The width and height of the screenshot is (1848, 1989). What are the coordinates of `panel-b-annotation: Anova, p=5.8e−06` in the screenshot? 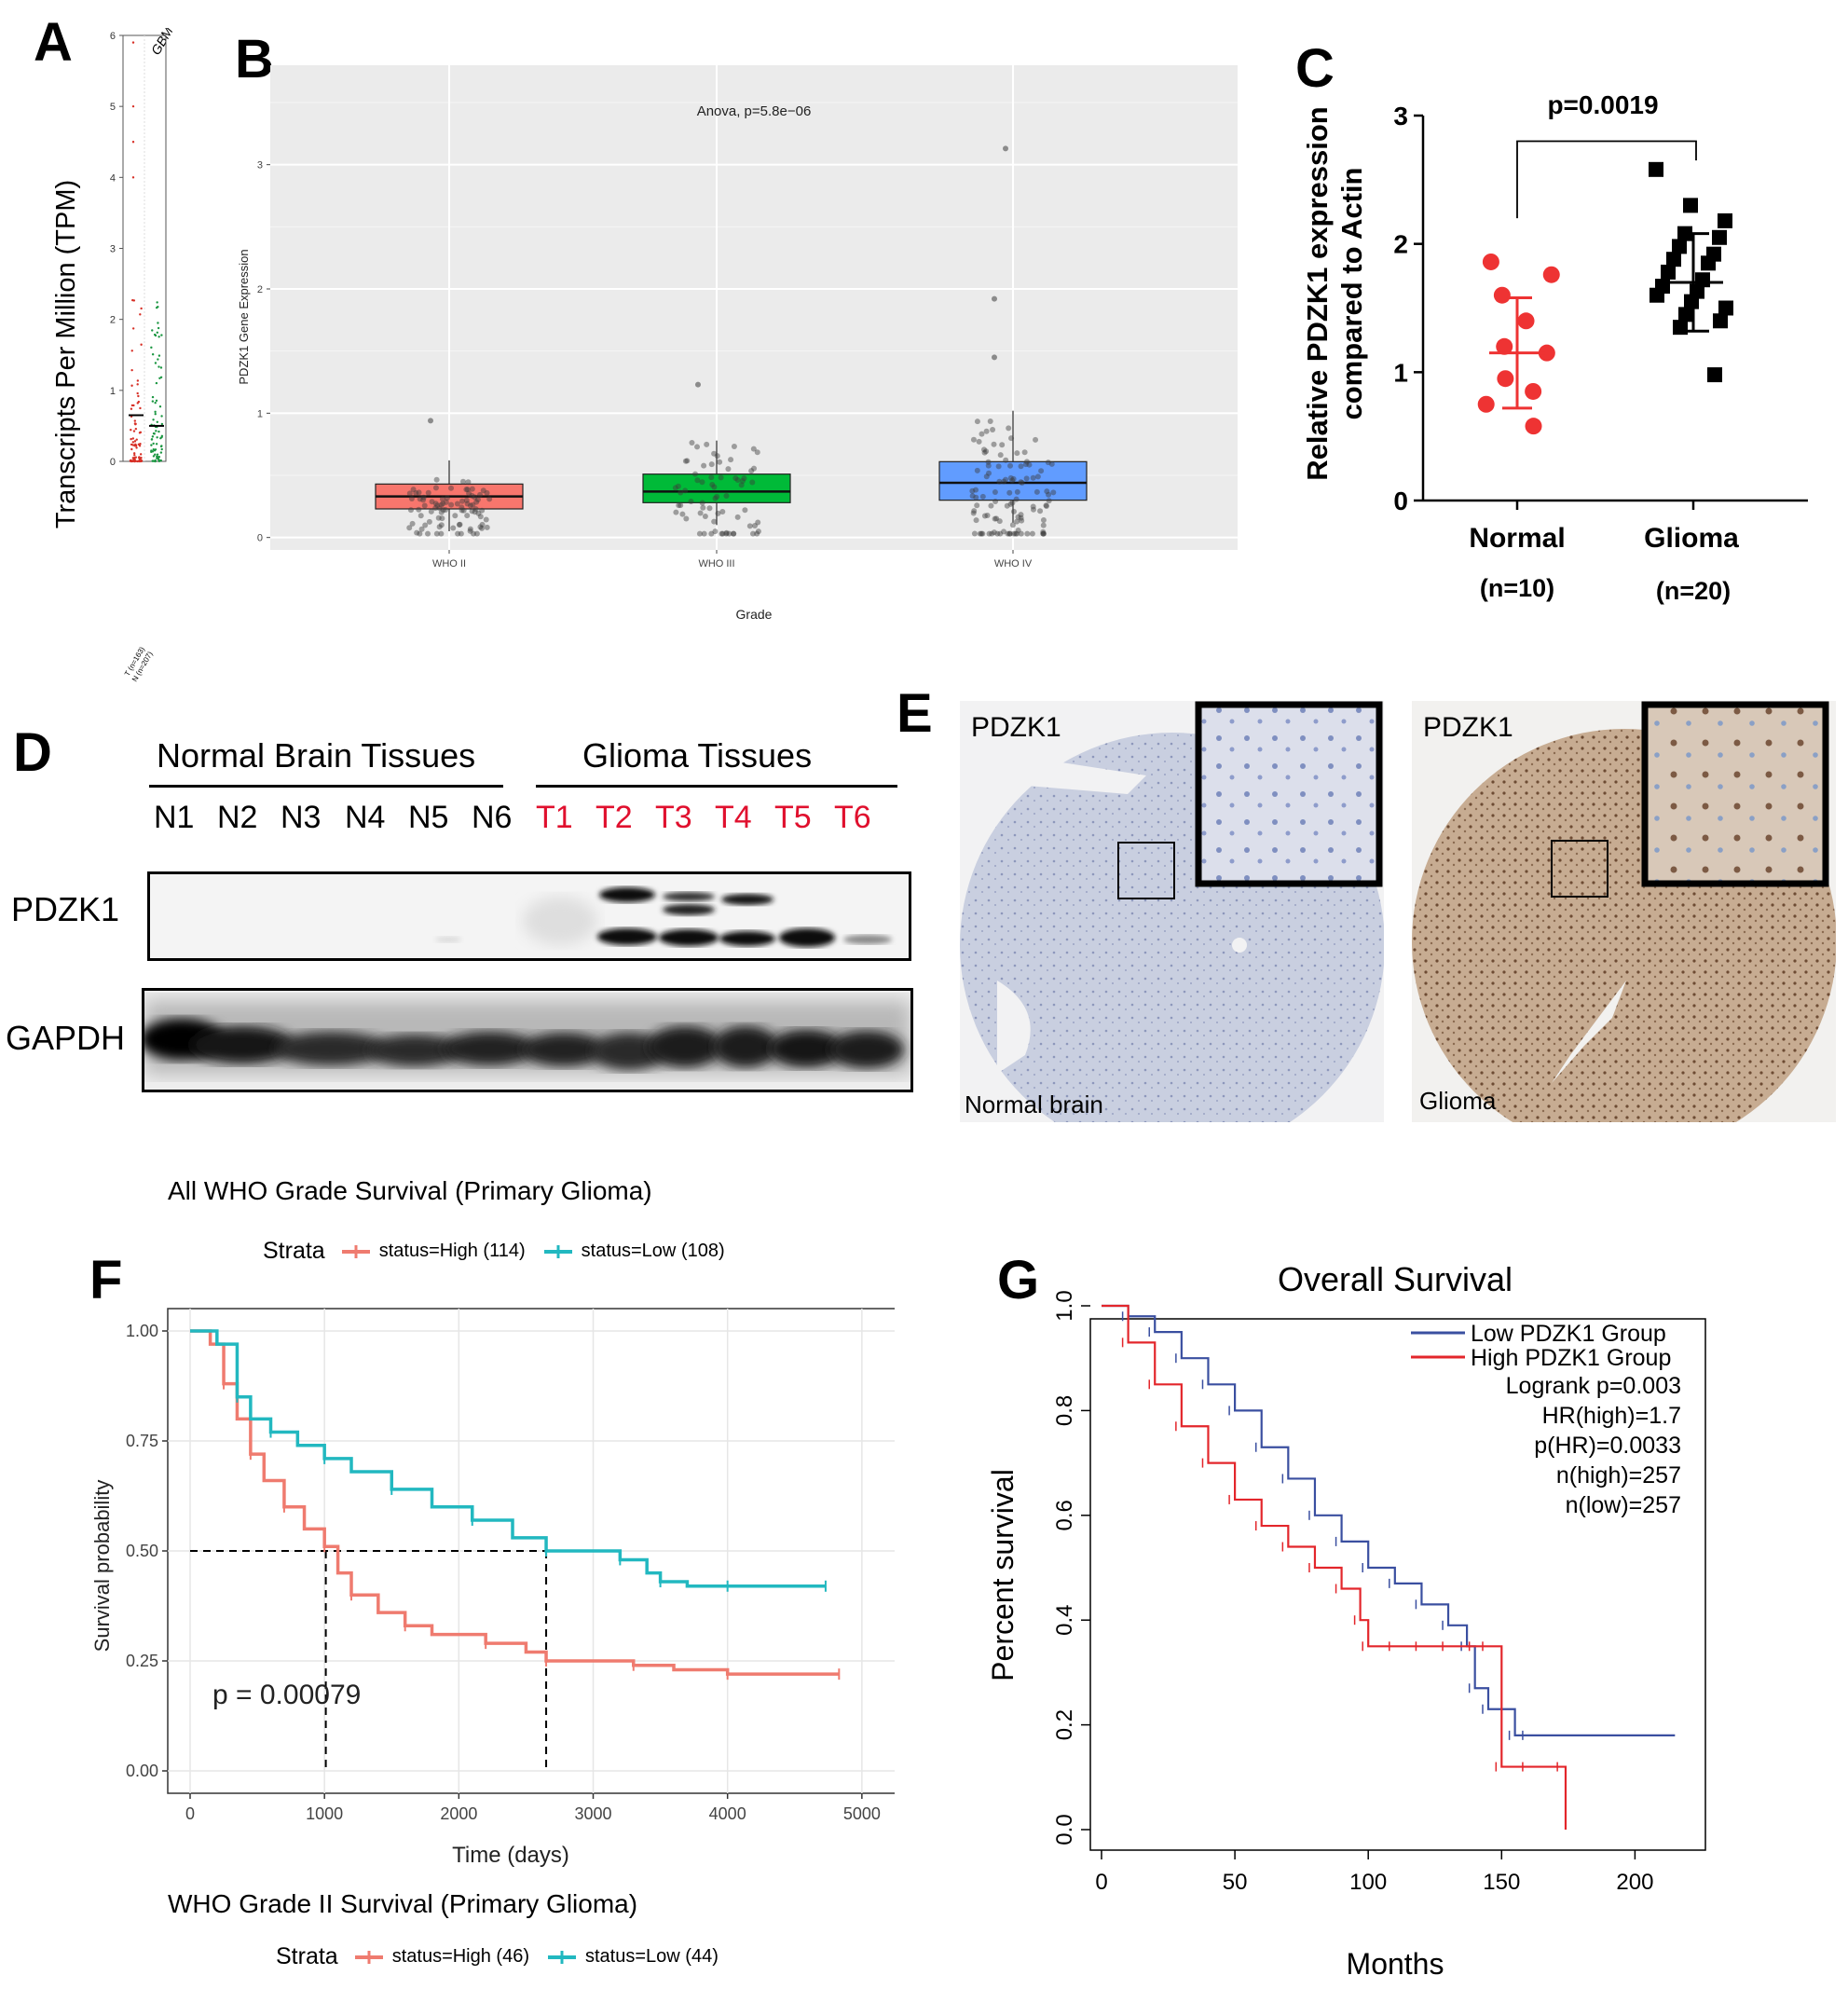 It's located at (754, 111).